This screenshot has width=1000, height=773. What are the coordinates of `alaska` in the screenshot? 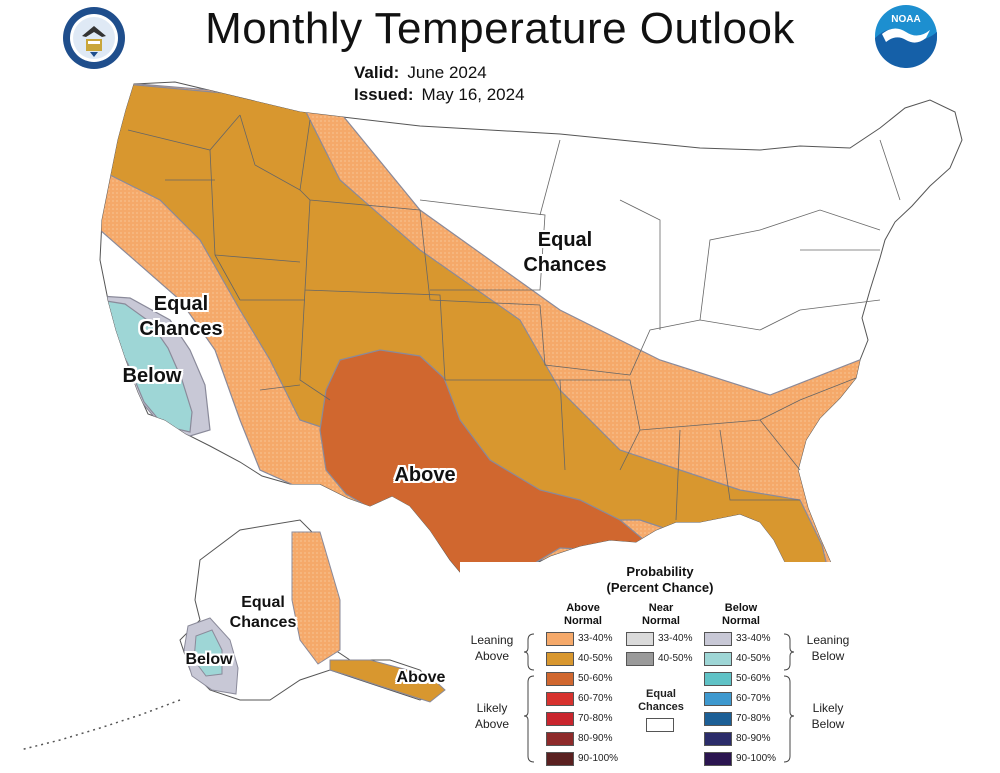 It's located at (232, 635).